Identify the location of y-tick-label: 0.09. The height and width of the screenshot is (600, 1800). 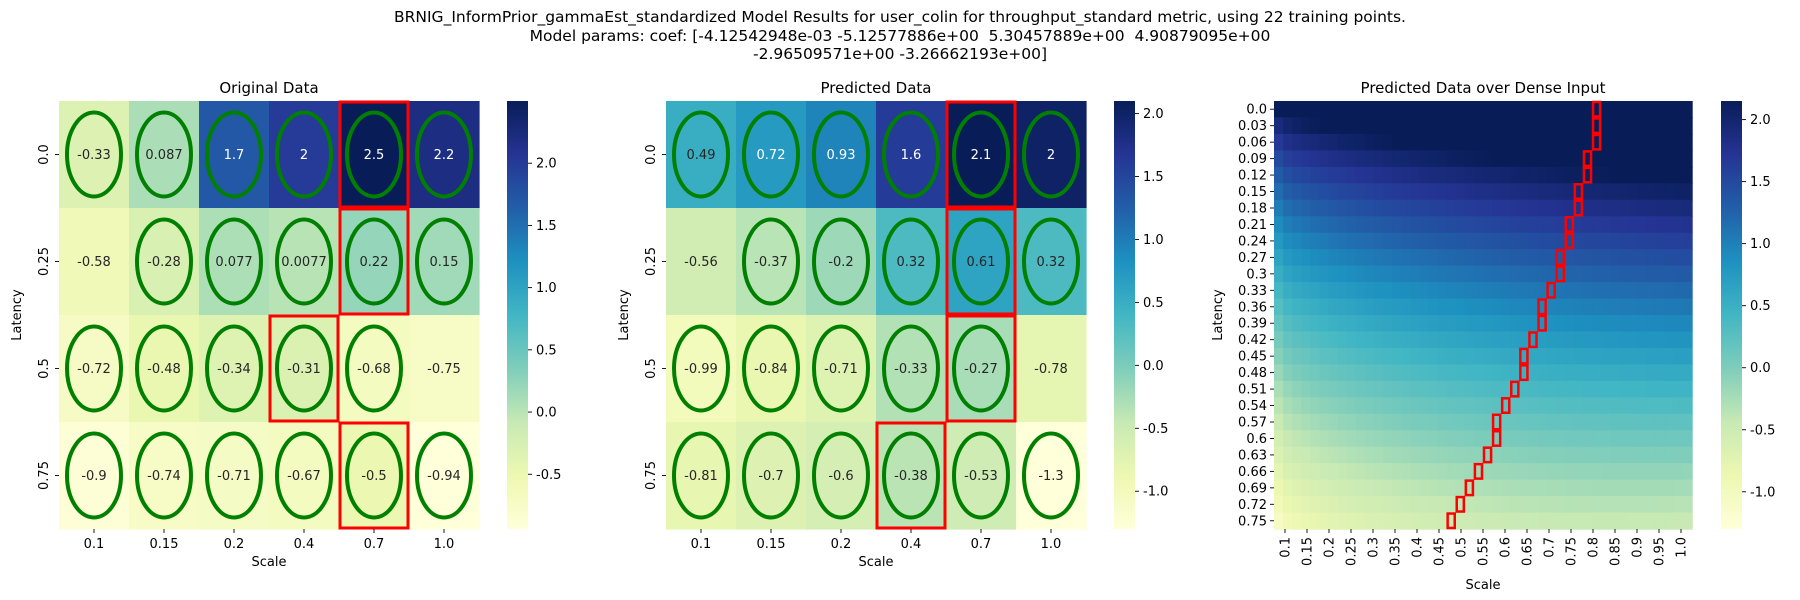
(1252, 159).